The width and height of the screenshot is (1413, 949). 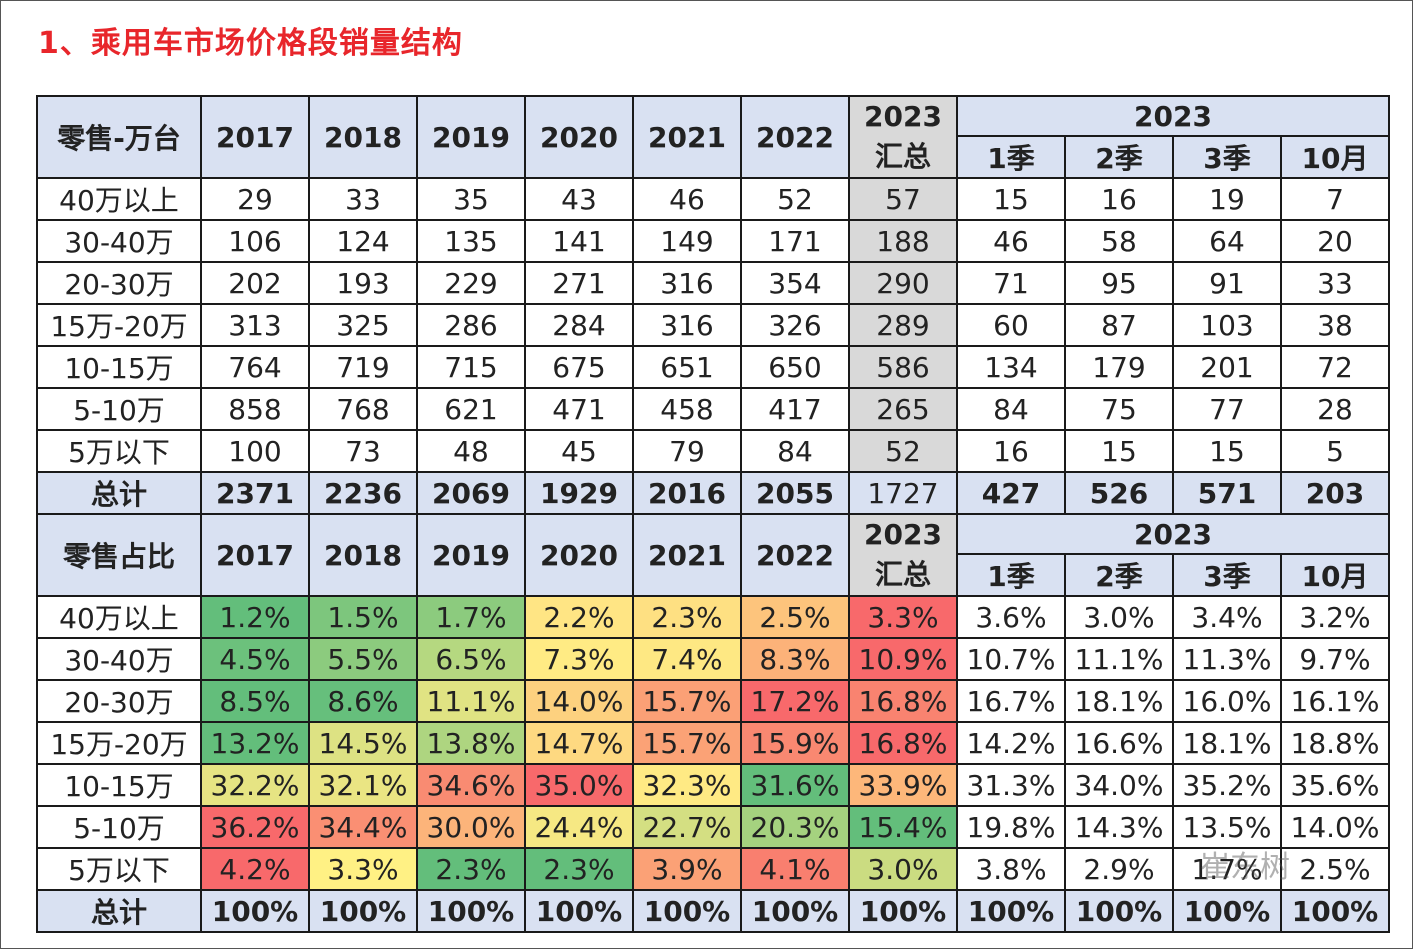 What do you see at coordinates (471, 409) in the screenshot?
I see `value-cell: 621` at bounding box center [471, 409].